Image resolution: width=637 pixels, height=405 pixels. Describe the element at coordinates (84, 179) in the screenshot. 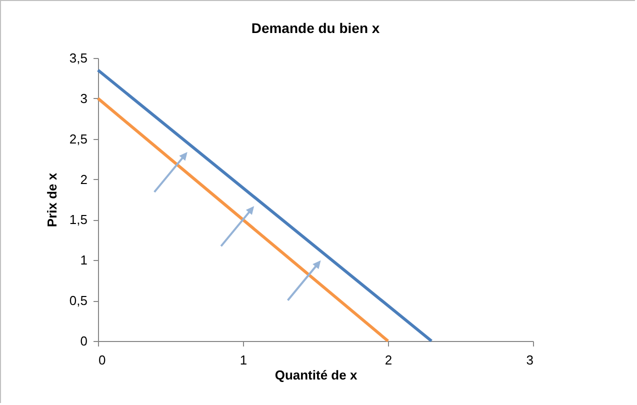

I see `y-tick-label: 2` at that location.